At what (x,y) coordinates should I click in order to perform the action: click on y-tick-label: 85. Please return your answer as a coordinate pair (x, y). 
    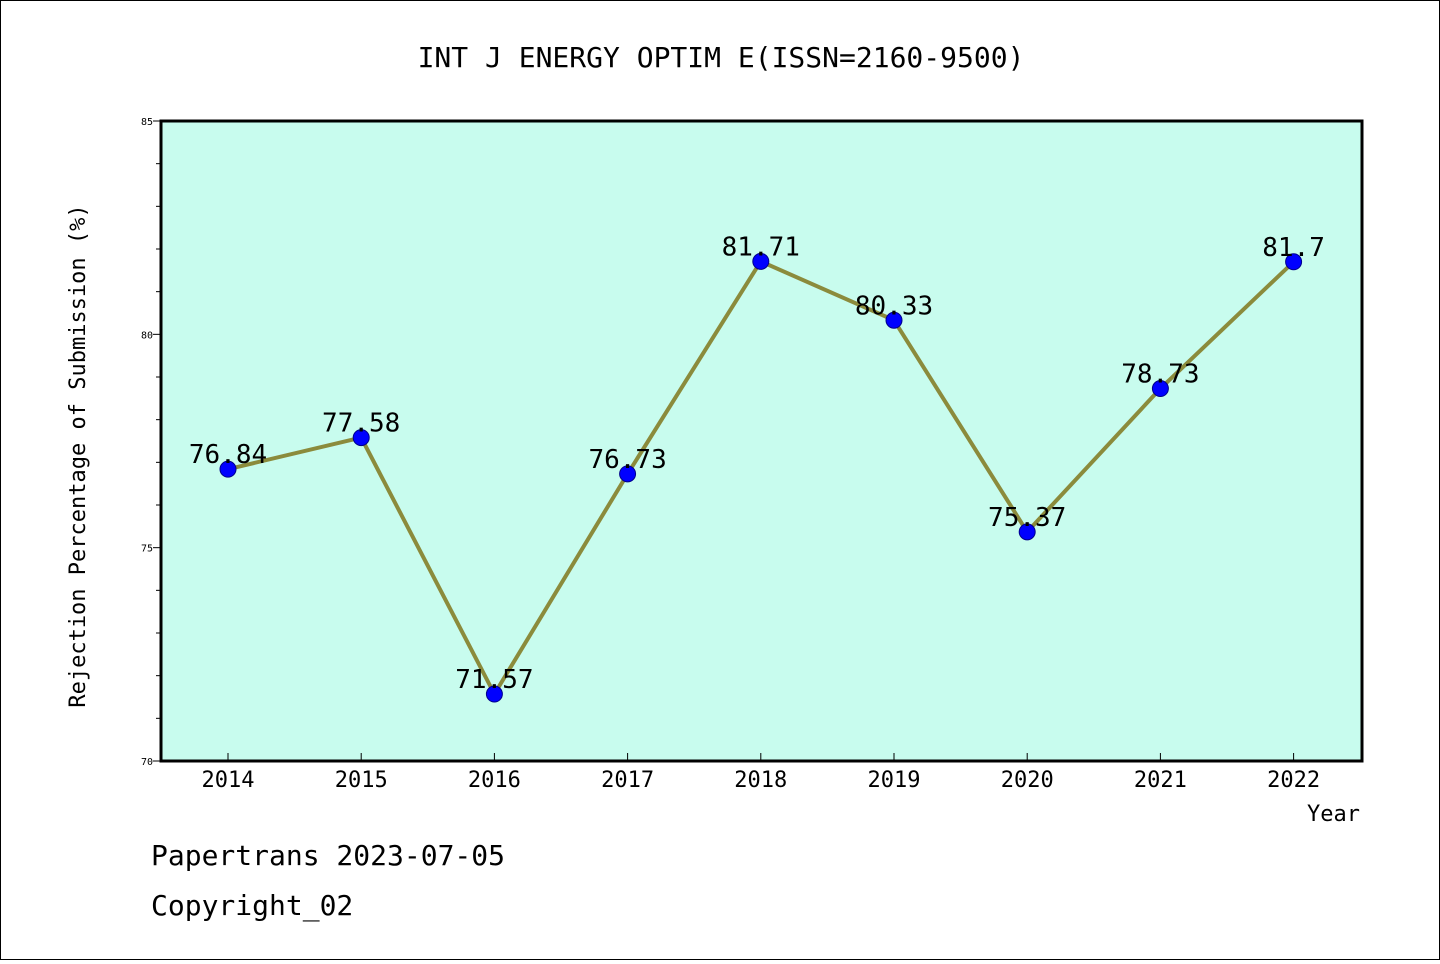
    Looking at the image, I should click on (147, 122).